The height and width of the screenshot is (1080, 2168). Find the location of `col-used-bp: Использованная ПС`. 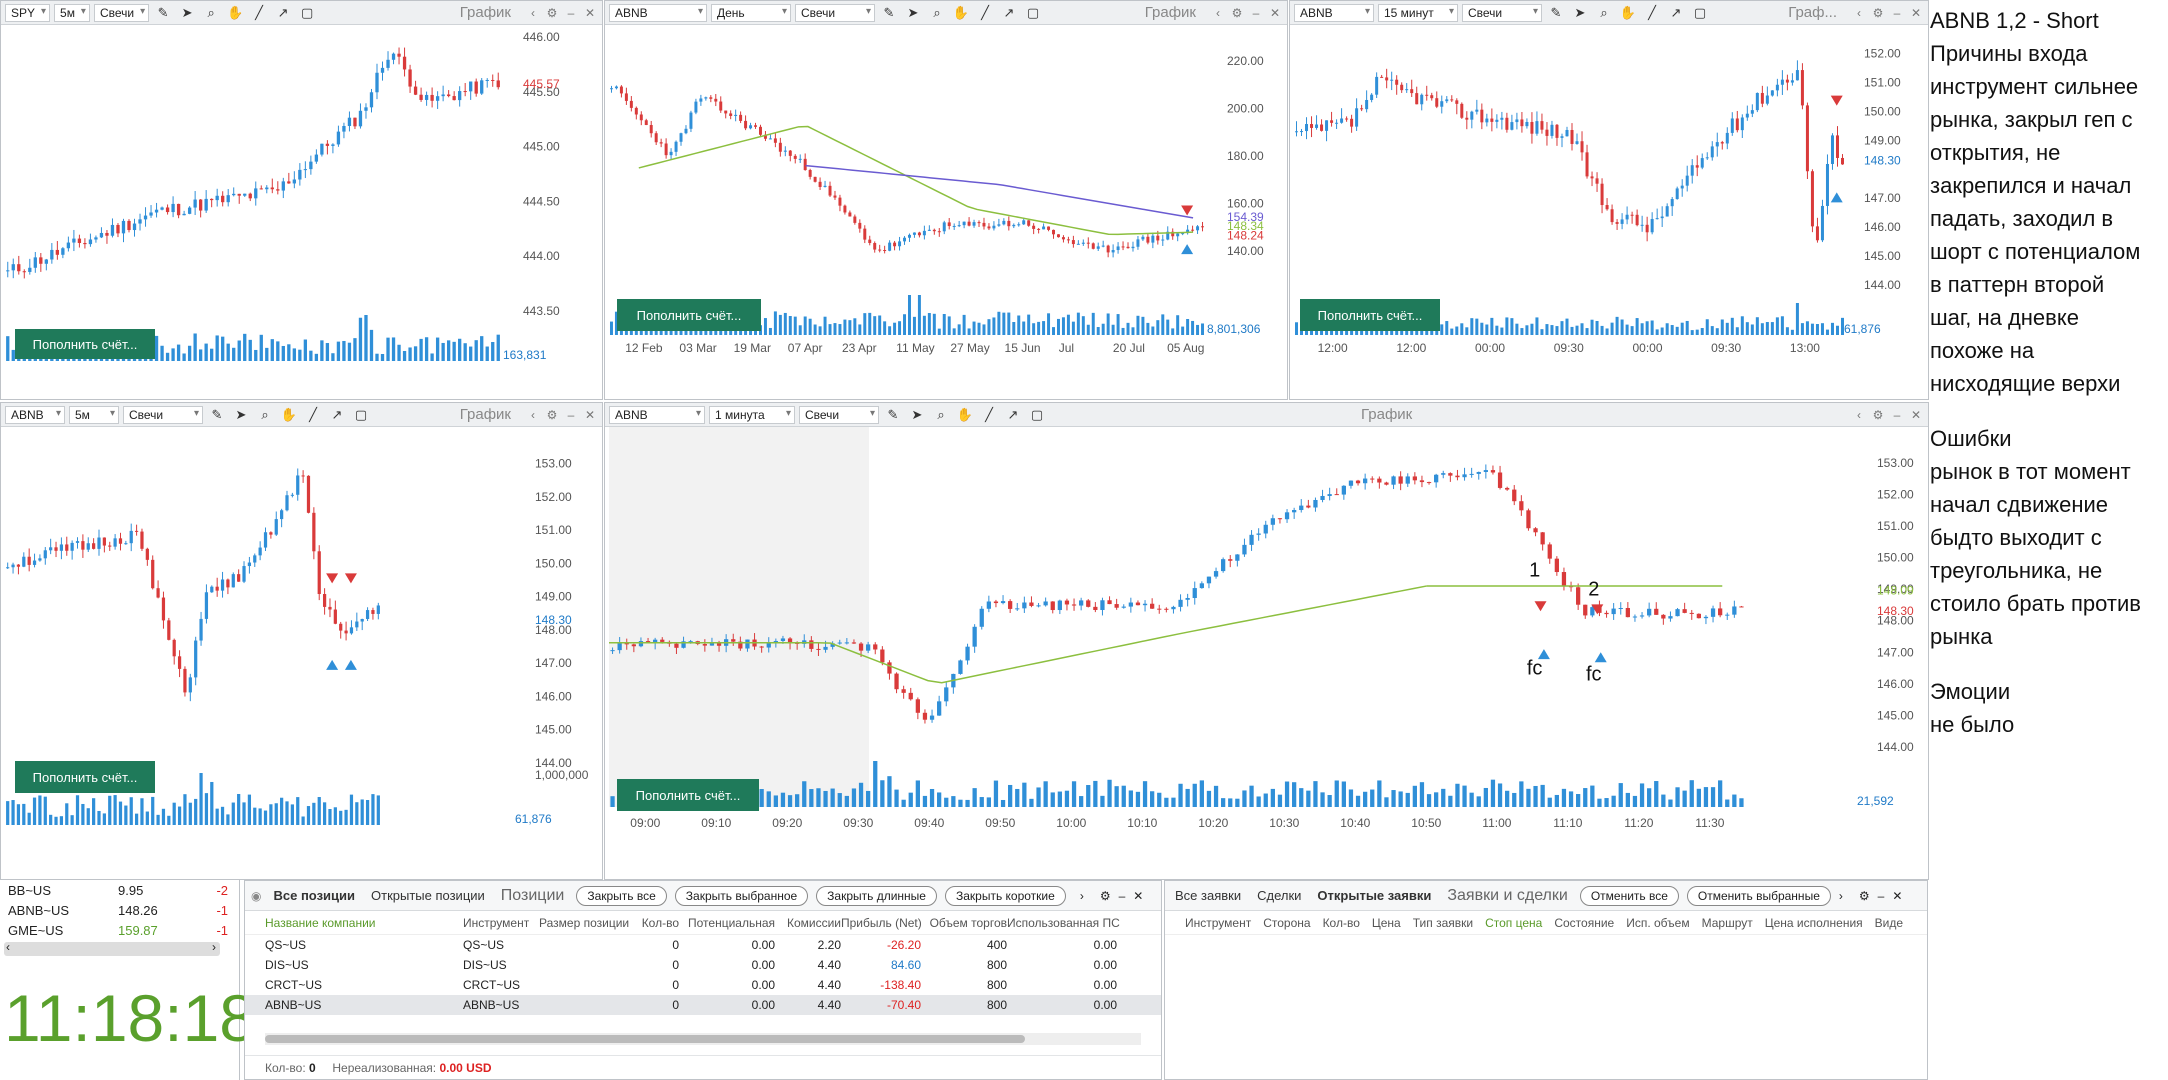

col-used-bp: Использованная ПС is located at coordinates (1063, 922).